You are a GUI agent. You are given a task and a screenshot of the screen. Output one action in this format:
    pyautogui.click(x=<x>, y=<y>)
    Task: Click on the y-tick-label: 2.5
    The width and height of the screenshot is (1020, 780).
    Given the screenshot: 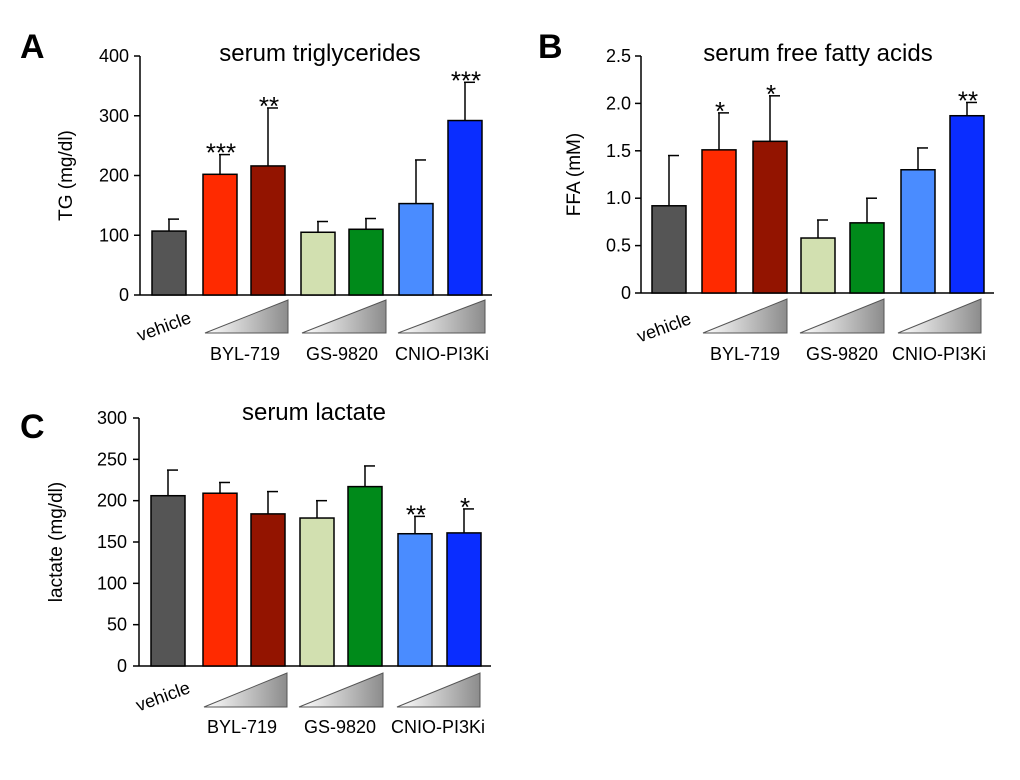 What is the action you would take?
    pyautogui.click(x=618, y=56)
    